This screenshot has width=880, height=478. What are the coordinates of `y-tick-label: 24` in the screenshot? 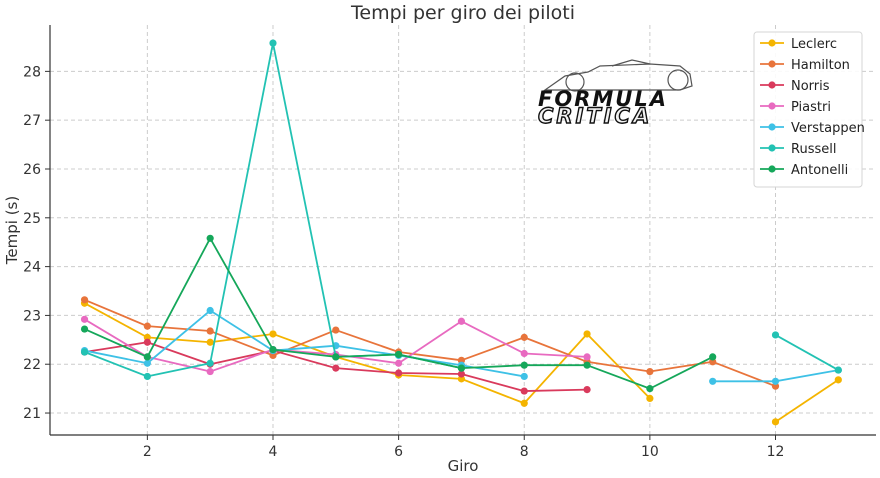 It's located at (32, 268).